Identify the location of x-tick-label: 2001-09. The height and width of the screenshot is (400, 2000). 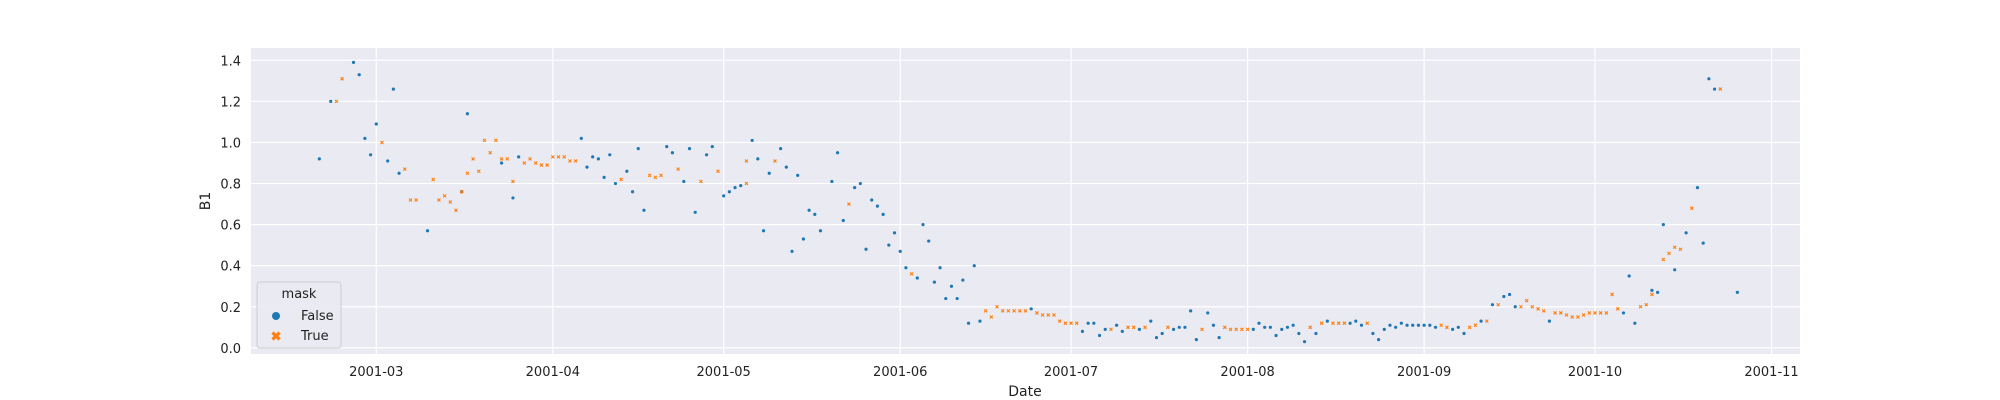
(1424, 372).